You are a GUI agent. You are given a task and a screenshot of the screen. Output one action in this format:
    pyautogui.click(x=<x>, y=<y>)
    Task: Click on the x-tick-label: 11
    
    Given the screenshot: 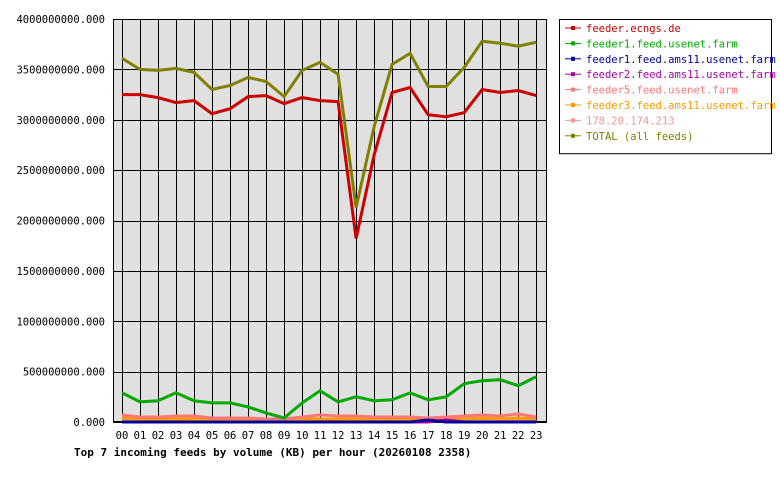 What is the action you would take?
    pyautogui.click(x=320, y=436)
    